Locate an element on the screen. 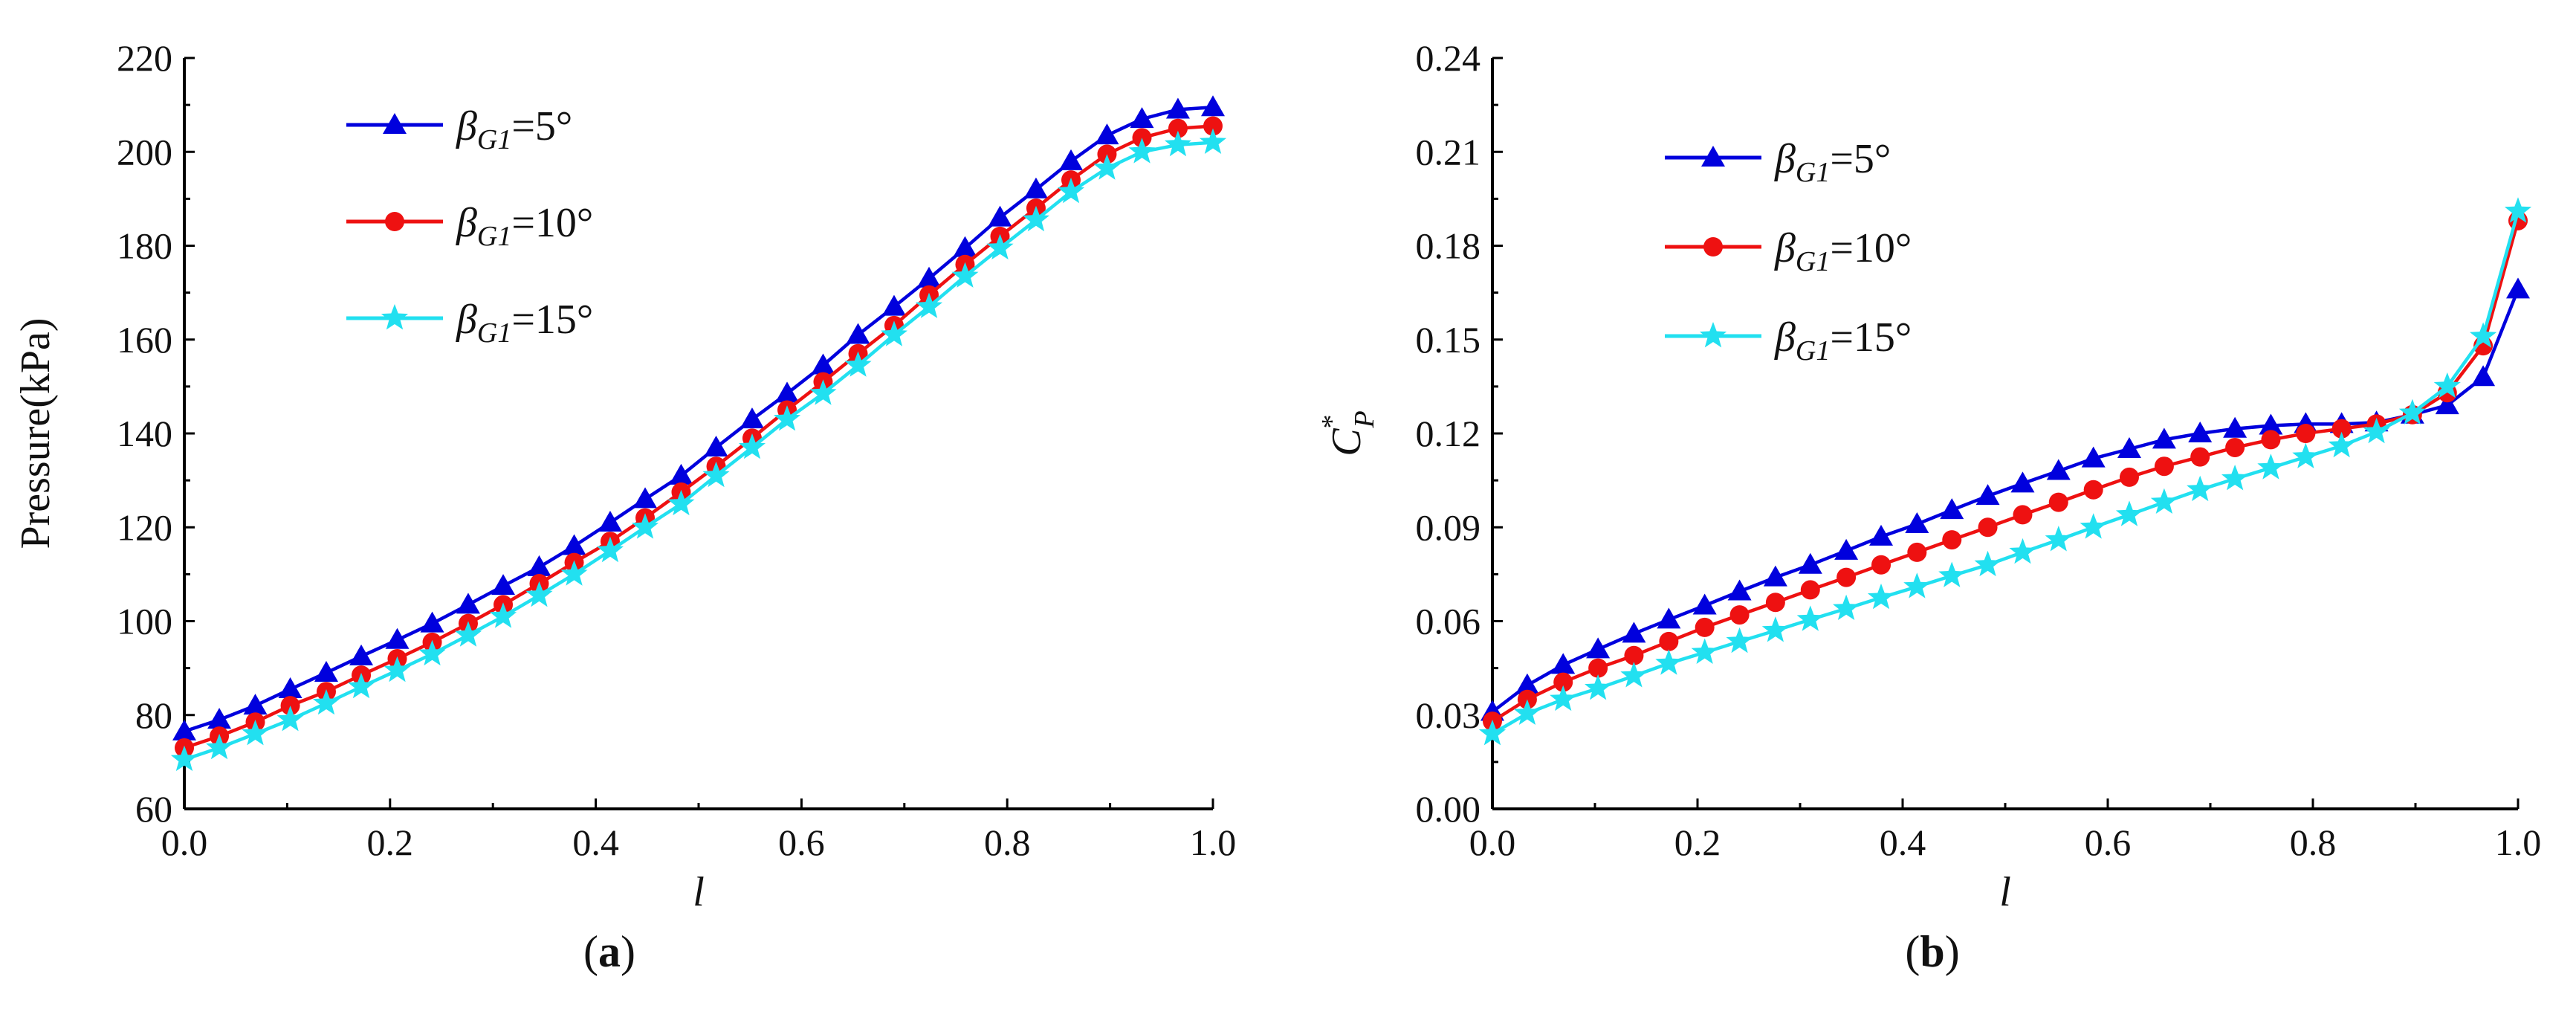  panel-label: (a) is located at coordinates (609, 951).